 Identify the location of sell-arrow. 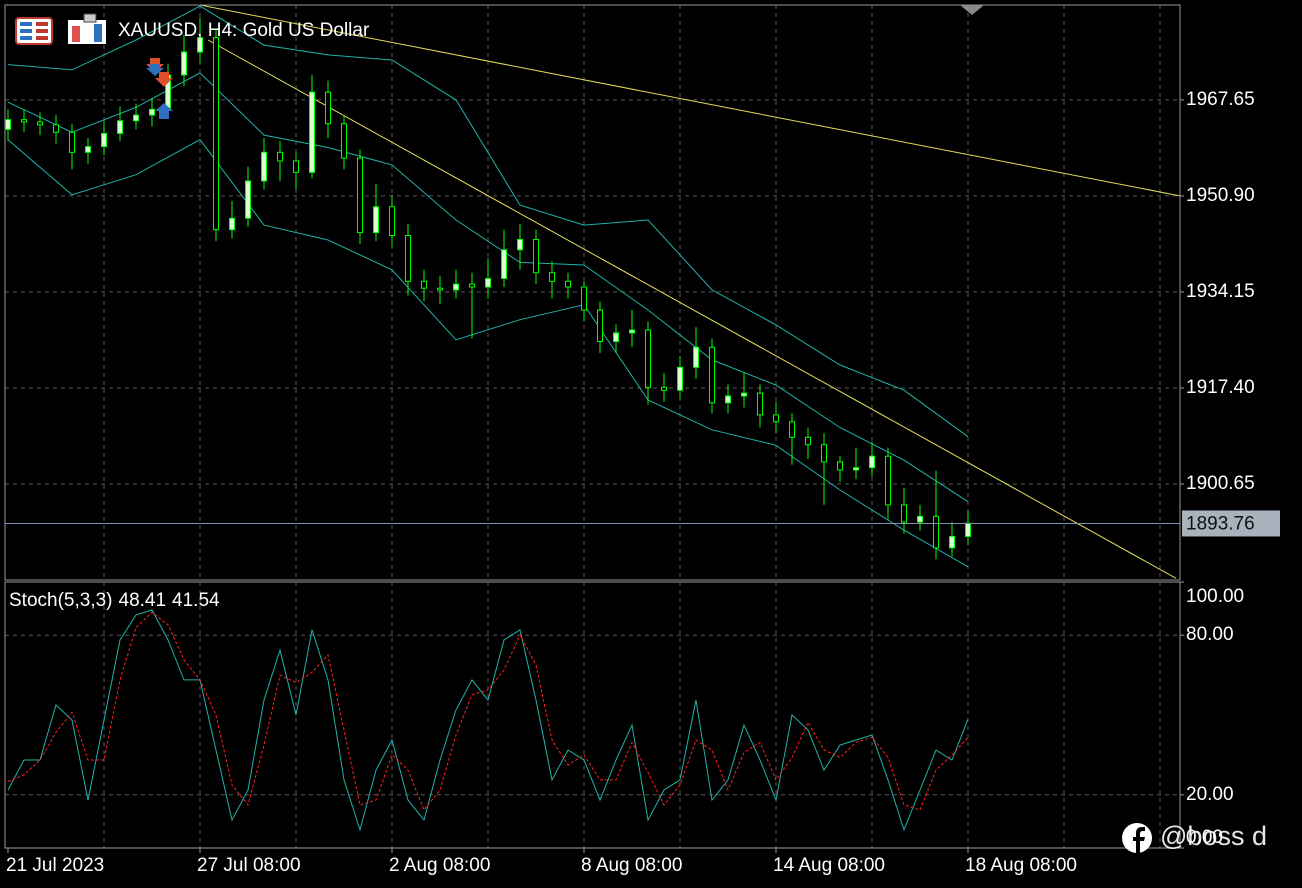
(164, 79).